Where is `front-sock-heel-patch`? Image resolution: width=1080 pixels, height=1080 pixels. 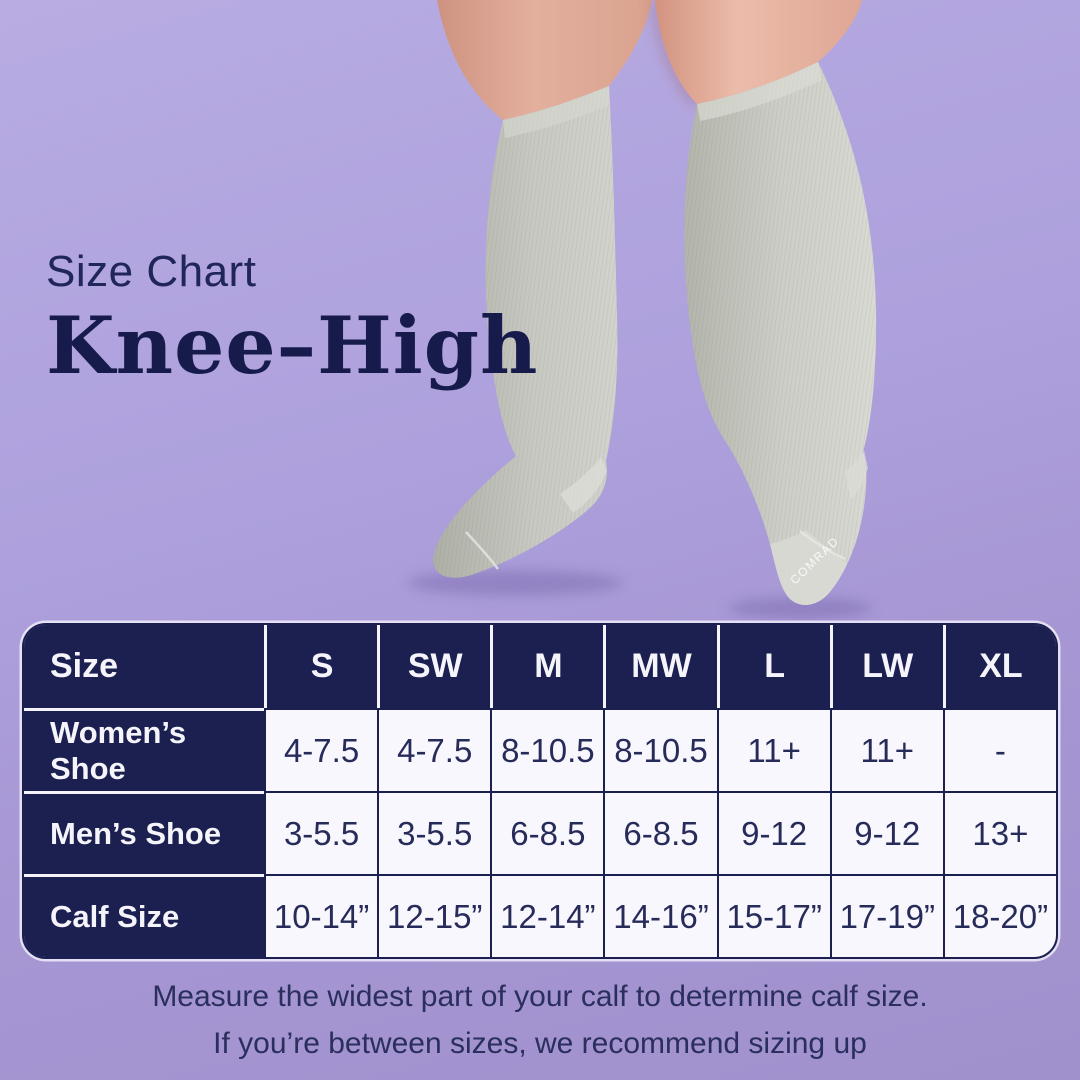 front-sock-heel-patch is located at coordinates (856, 475).